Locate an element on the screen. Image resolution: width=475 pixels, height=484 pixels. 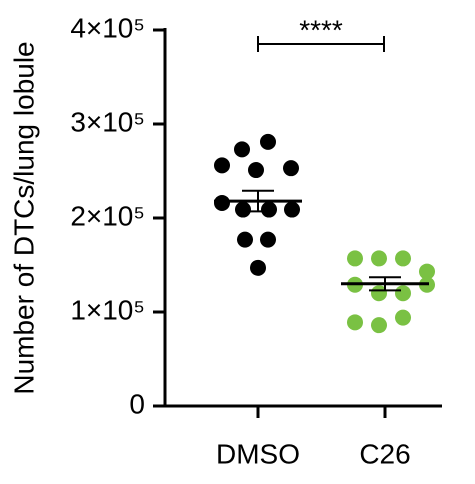
significance-bracket is located at coordinates (321, 44).